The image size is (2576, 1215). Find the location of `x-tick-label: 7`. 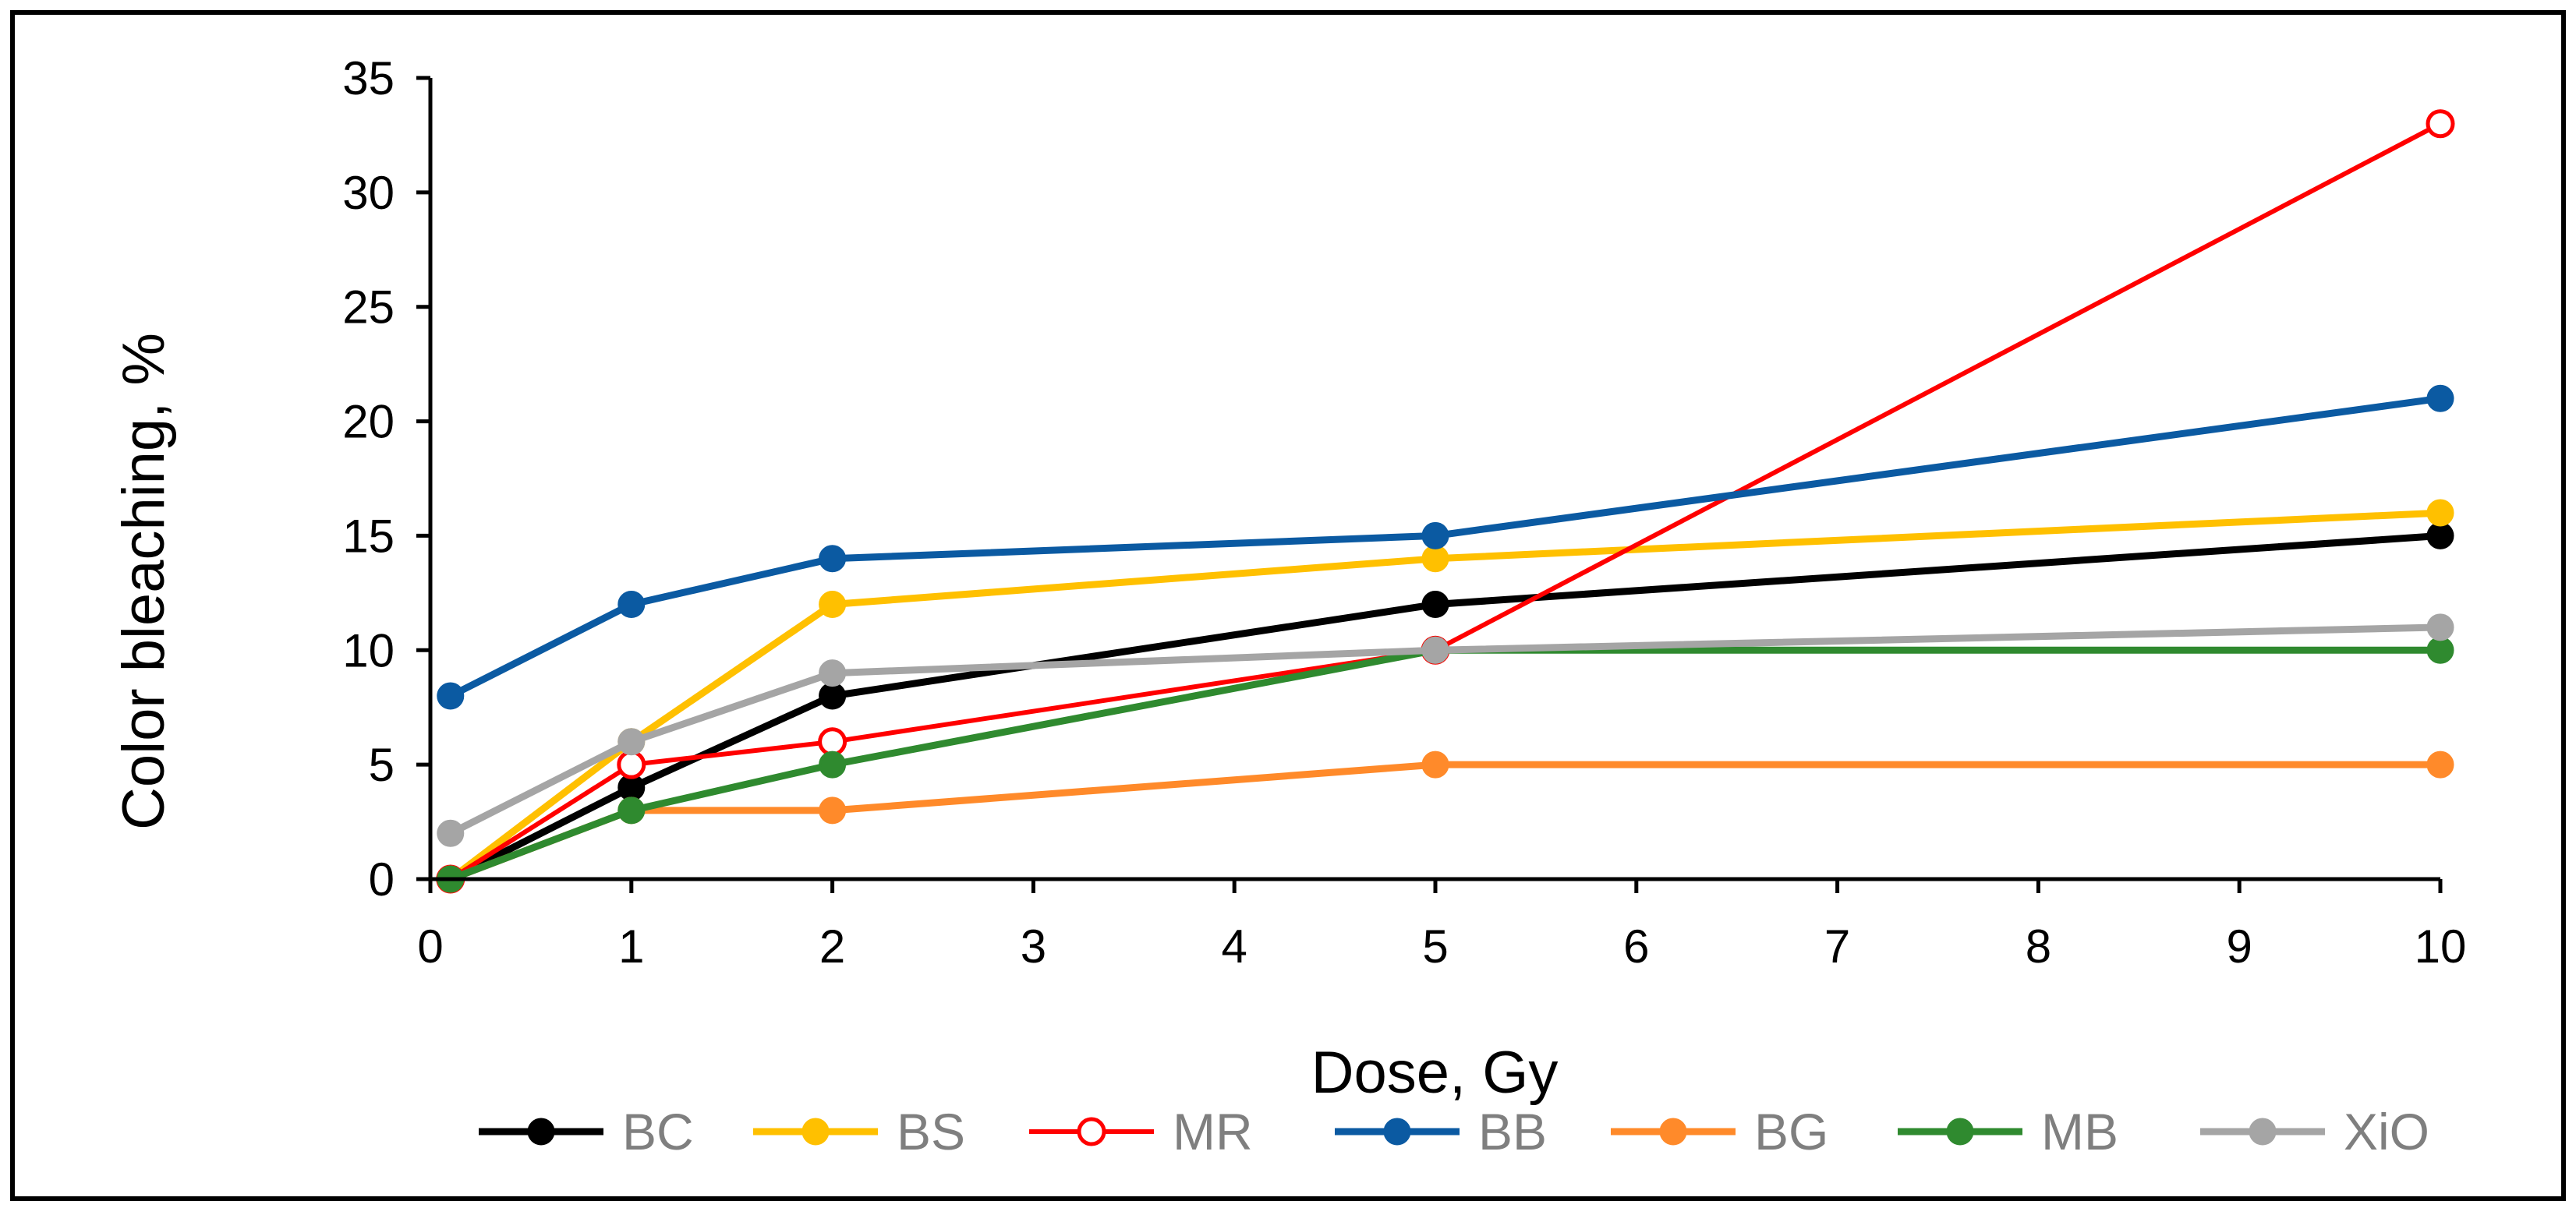

x-tick-label: 7 is located at coordinates (1837, 946).